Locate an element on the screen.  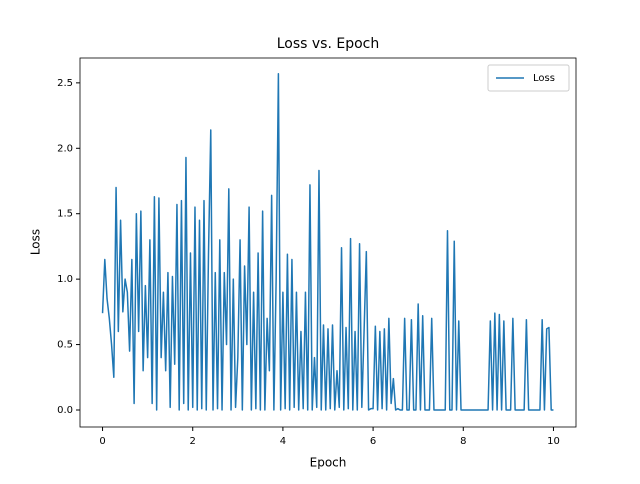
y-tick-label: 1.0 is located at coordinates (65, 279).